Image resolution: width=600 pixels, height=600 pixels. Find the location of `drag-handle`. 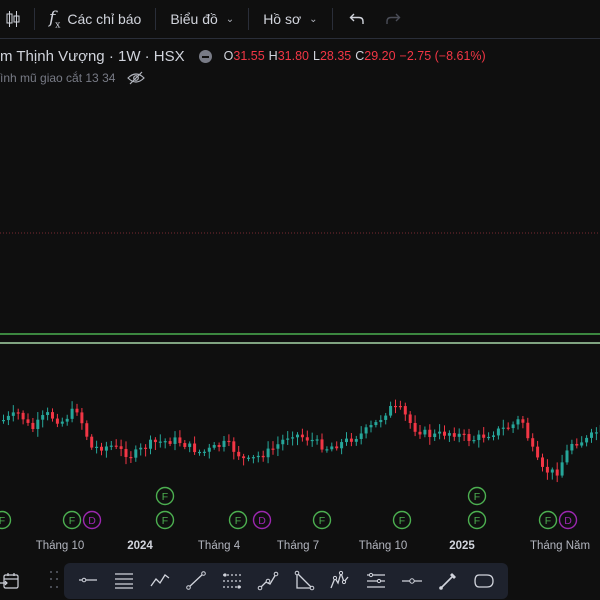

drag-handle is located at coordinates (55, 581).